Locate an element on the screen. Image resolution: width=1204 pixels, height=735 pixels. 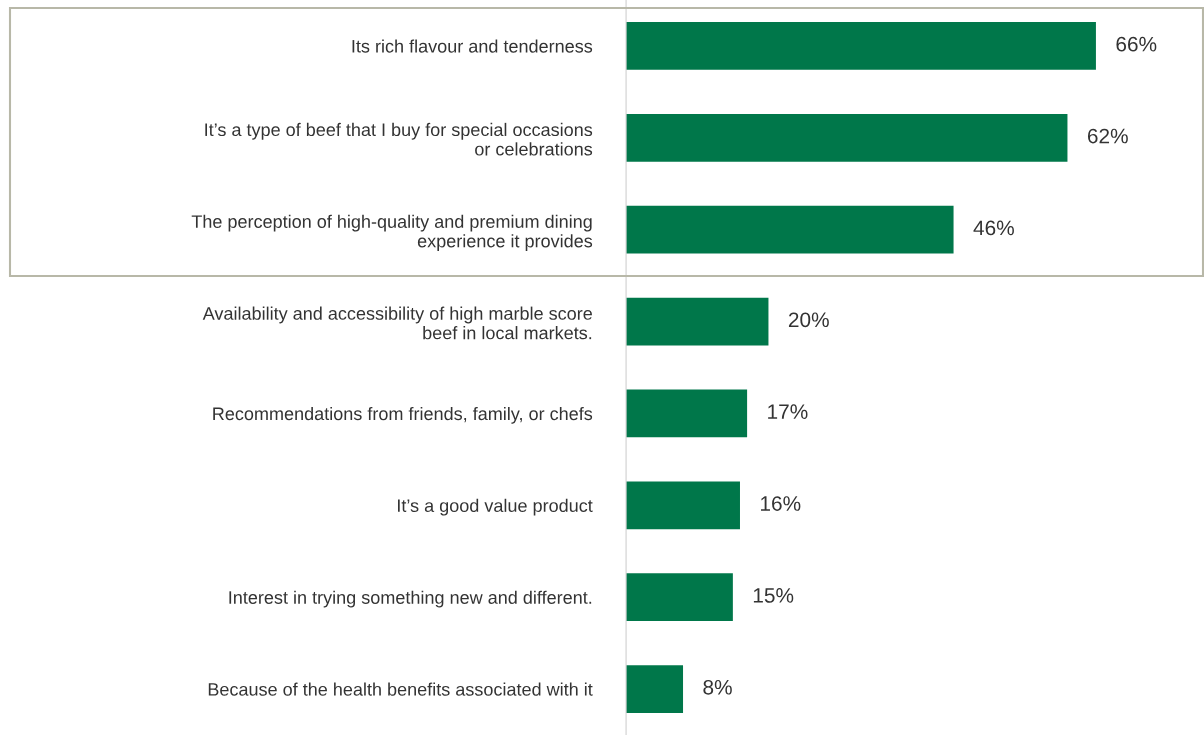
data-label: 66% is located at coordinates (1136, 44).